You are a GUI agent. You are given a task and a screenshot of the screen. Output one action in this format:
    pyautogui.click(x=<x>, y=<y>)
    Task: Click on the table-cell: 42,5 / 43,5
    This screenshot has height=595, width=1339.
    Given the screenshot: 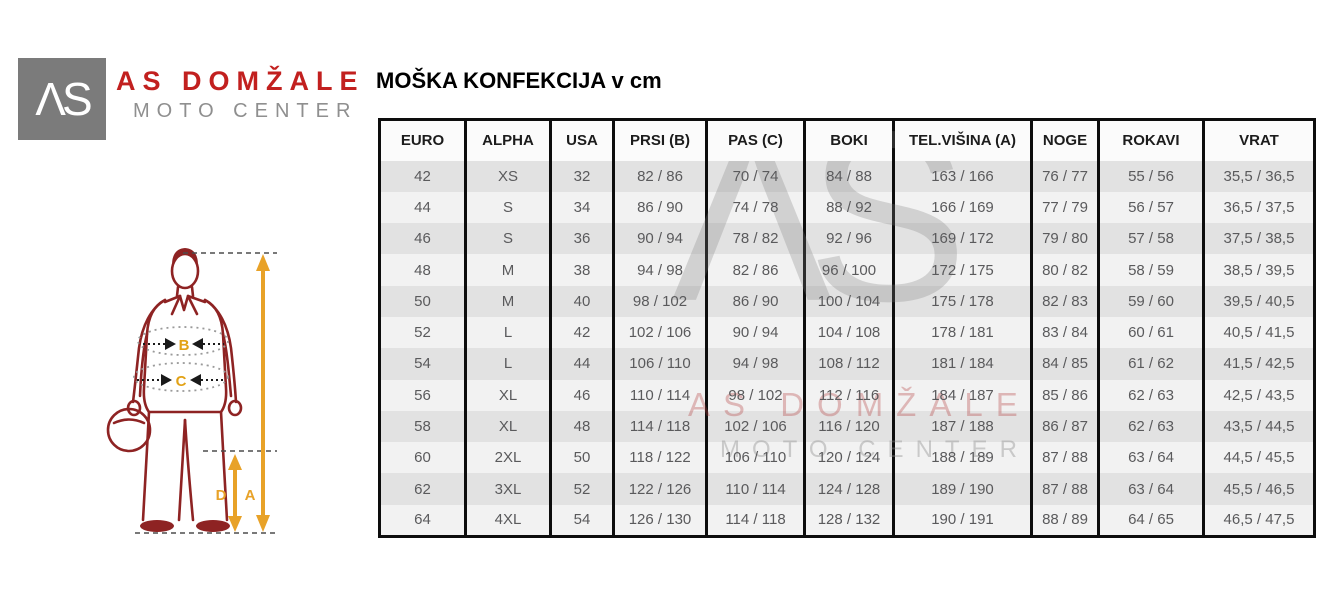 What is the action you would take?
    pyautogui.click(x=1258, y=395)
    